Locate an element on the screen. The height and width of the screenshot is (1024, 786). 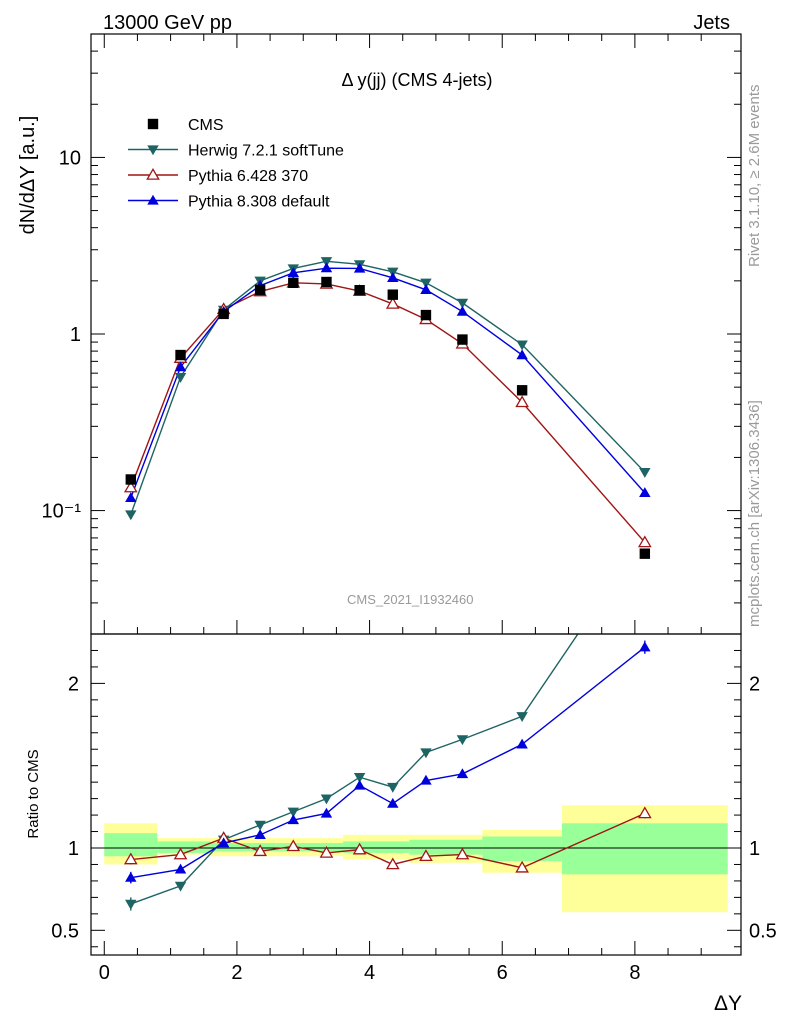
ratio-y-tick-label-right: 0.5 is located at coordinates (763, 931).